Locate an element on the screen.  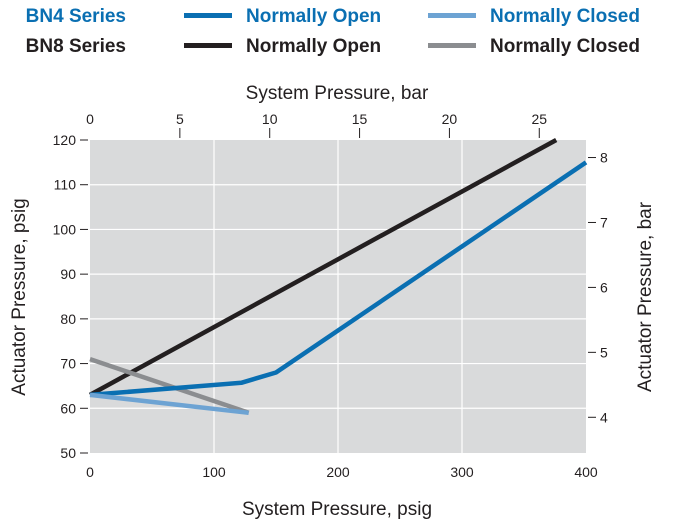
x-tick-label: 300 is located at coordinates (462, 472).